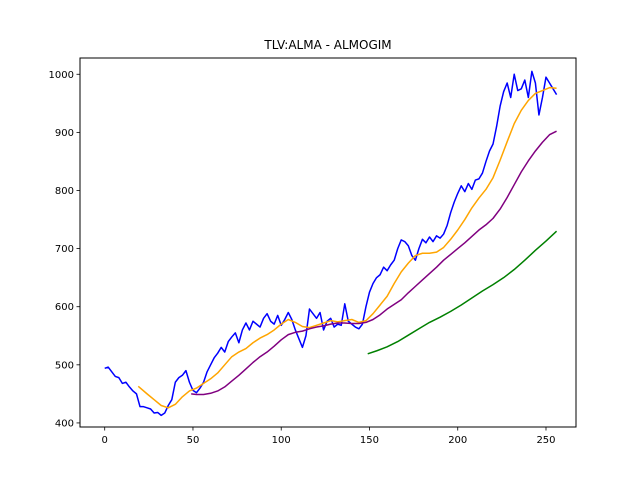 The height and width of the screenshot is (480, 640). I want to click on chart-title: TLV:ALMA - ALMOGIM, so click(327, 45).